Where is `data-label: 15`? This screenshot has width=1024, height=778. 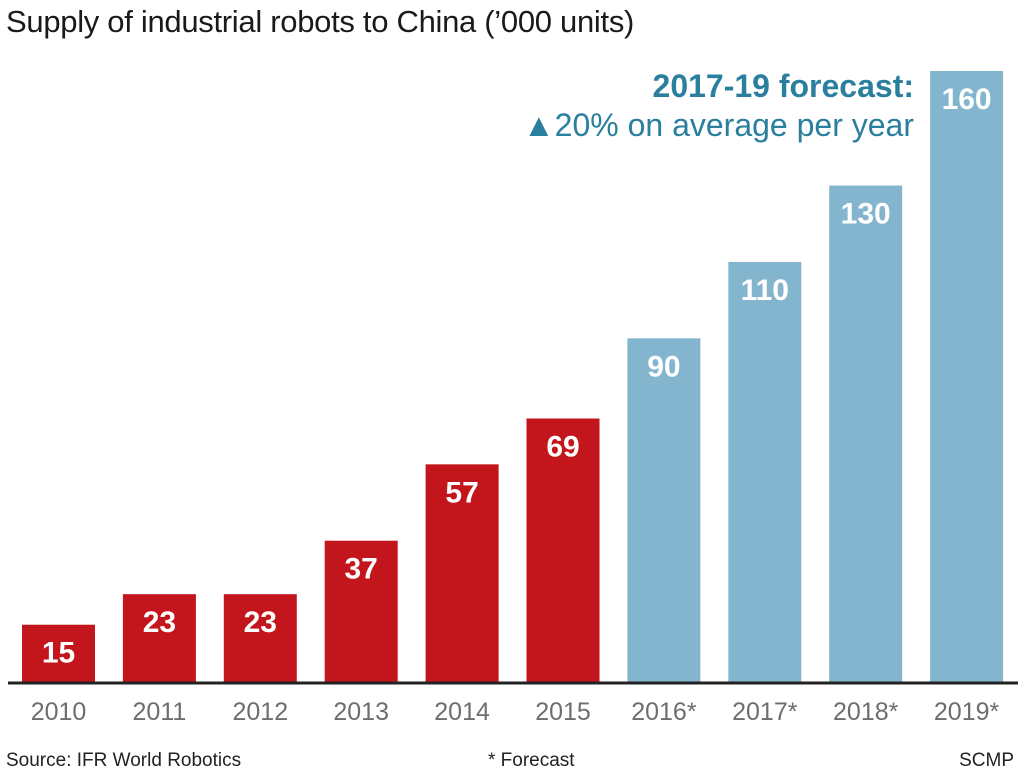
data-label: 15 is located at coordinates (58, 653).